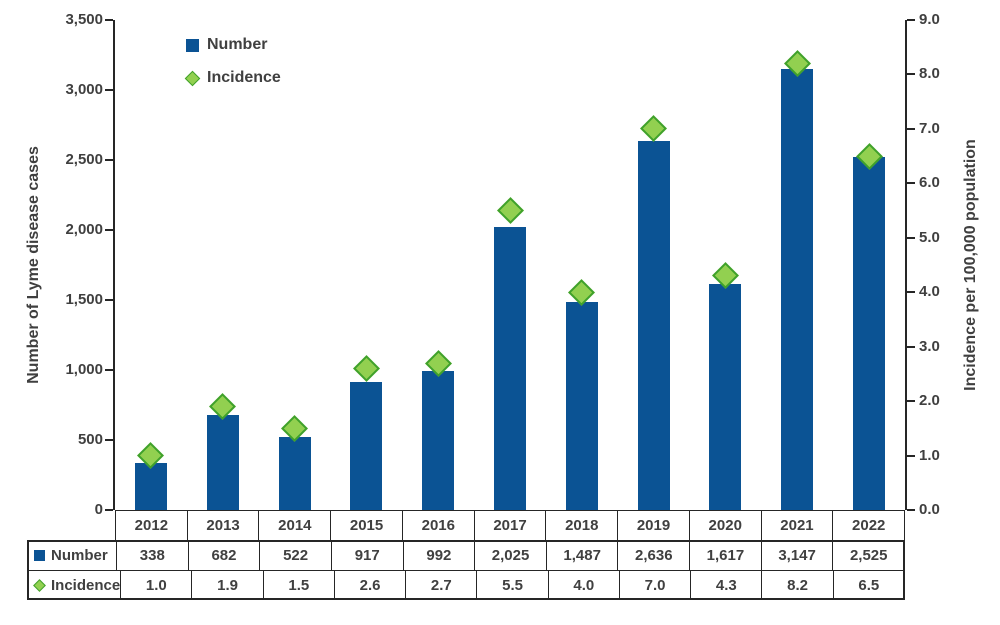  I want to click on left-tick-label: 1,000, so click(84, 369).